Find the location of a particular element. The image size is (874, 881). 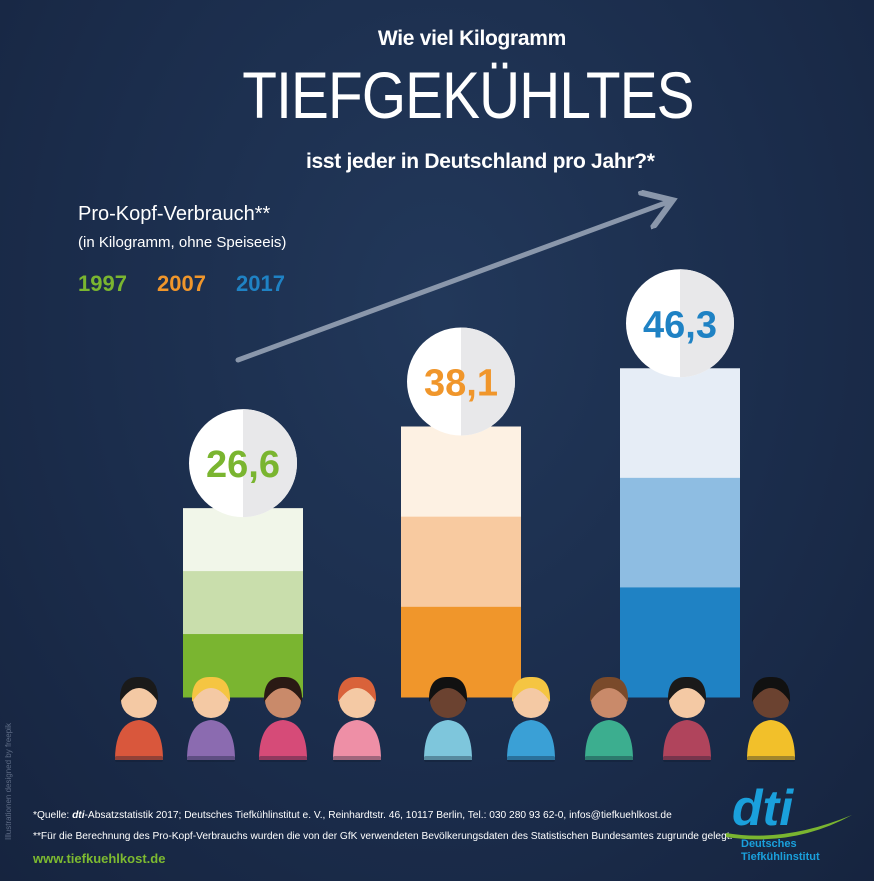

title-line-3: isst jeder in Deutschland pro Jahr?* is located at coordinates (480, 161).